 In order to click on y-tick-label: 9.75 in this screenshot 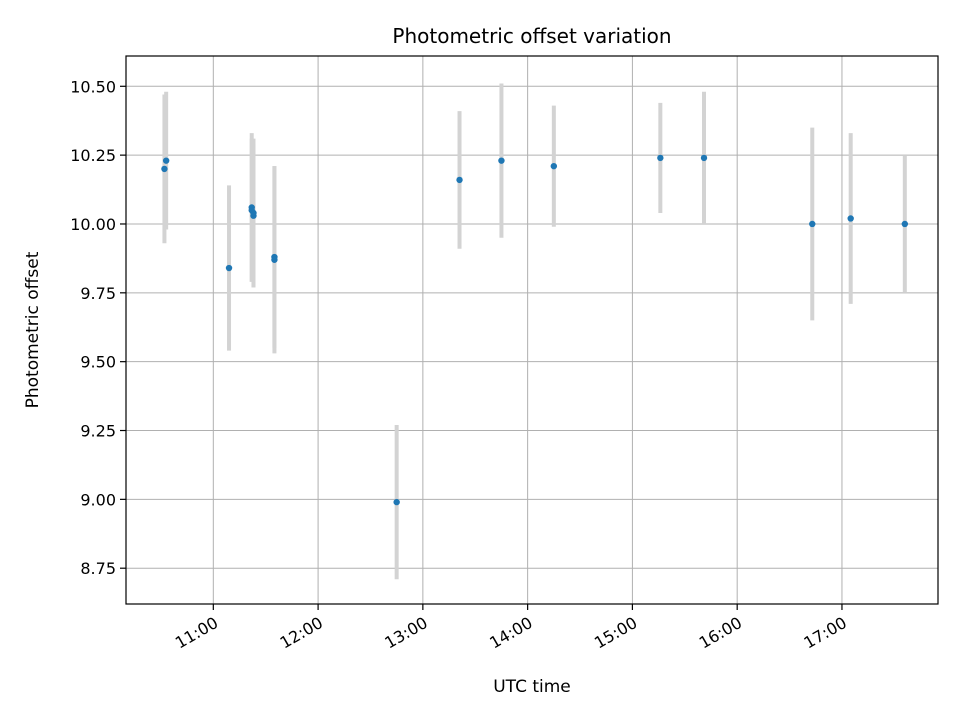, I will do `click(98, 293)`.